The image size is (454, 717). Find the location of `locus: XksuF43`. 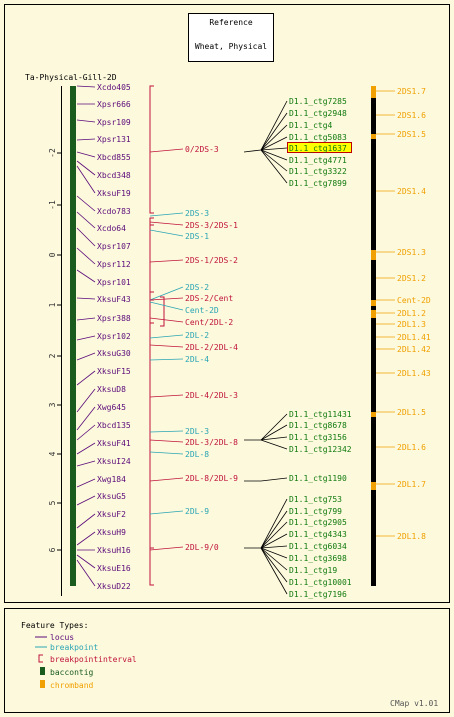

locus: XksuF43 is located at coordinates (103, 299).